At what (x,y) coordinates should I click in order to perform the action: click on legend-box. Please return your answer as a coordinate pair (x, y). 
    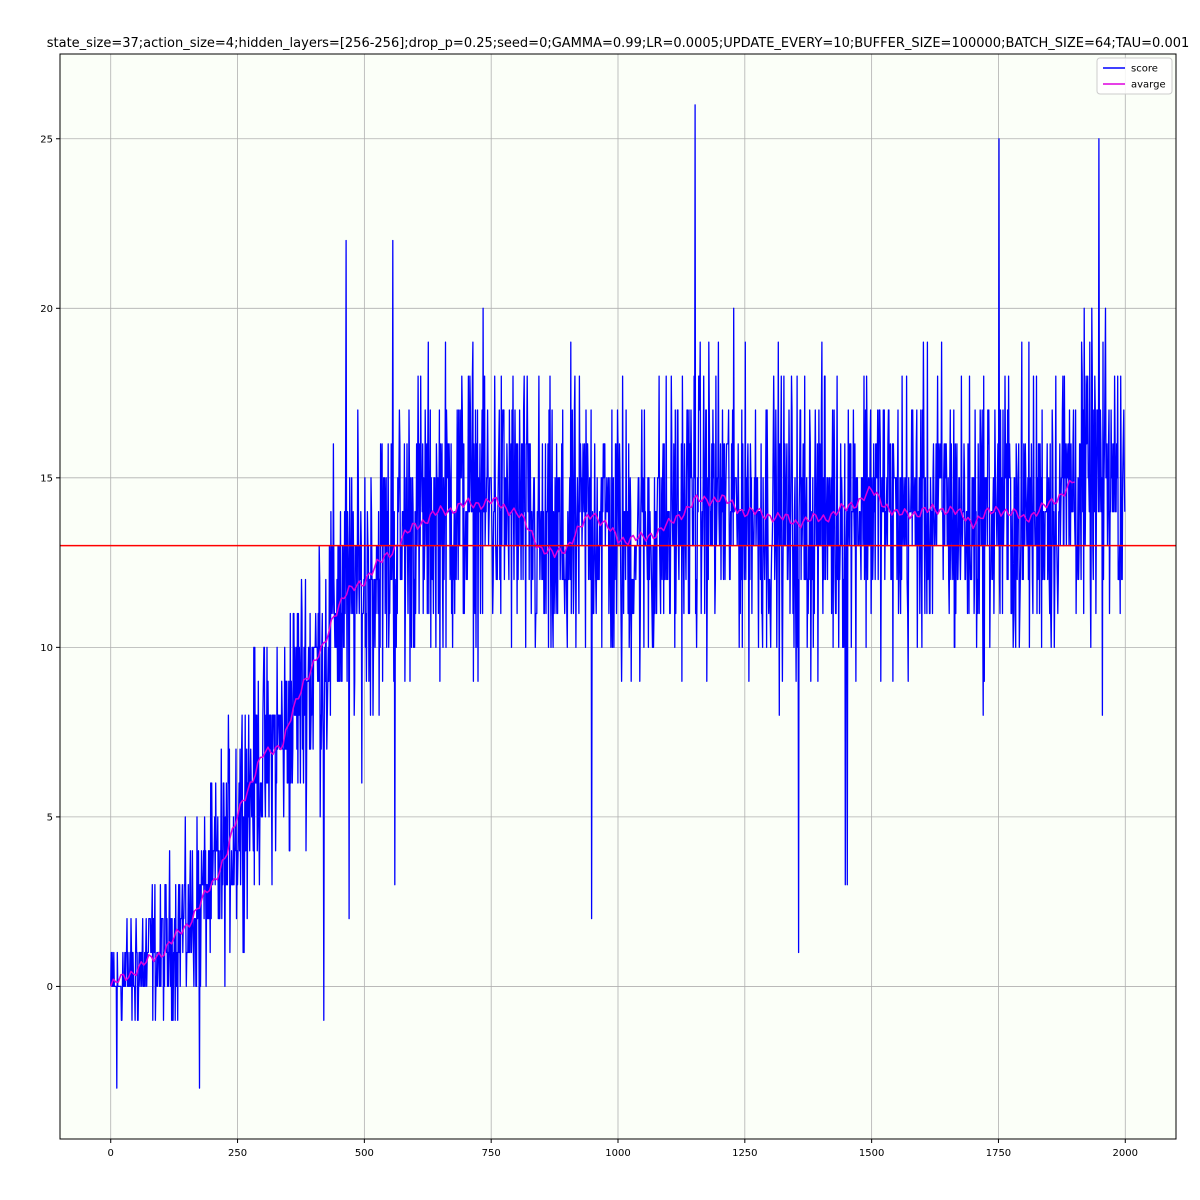
    Looking at the image, I should click on (1134, 76).